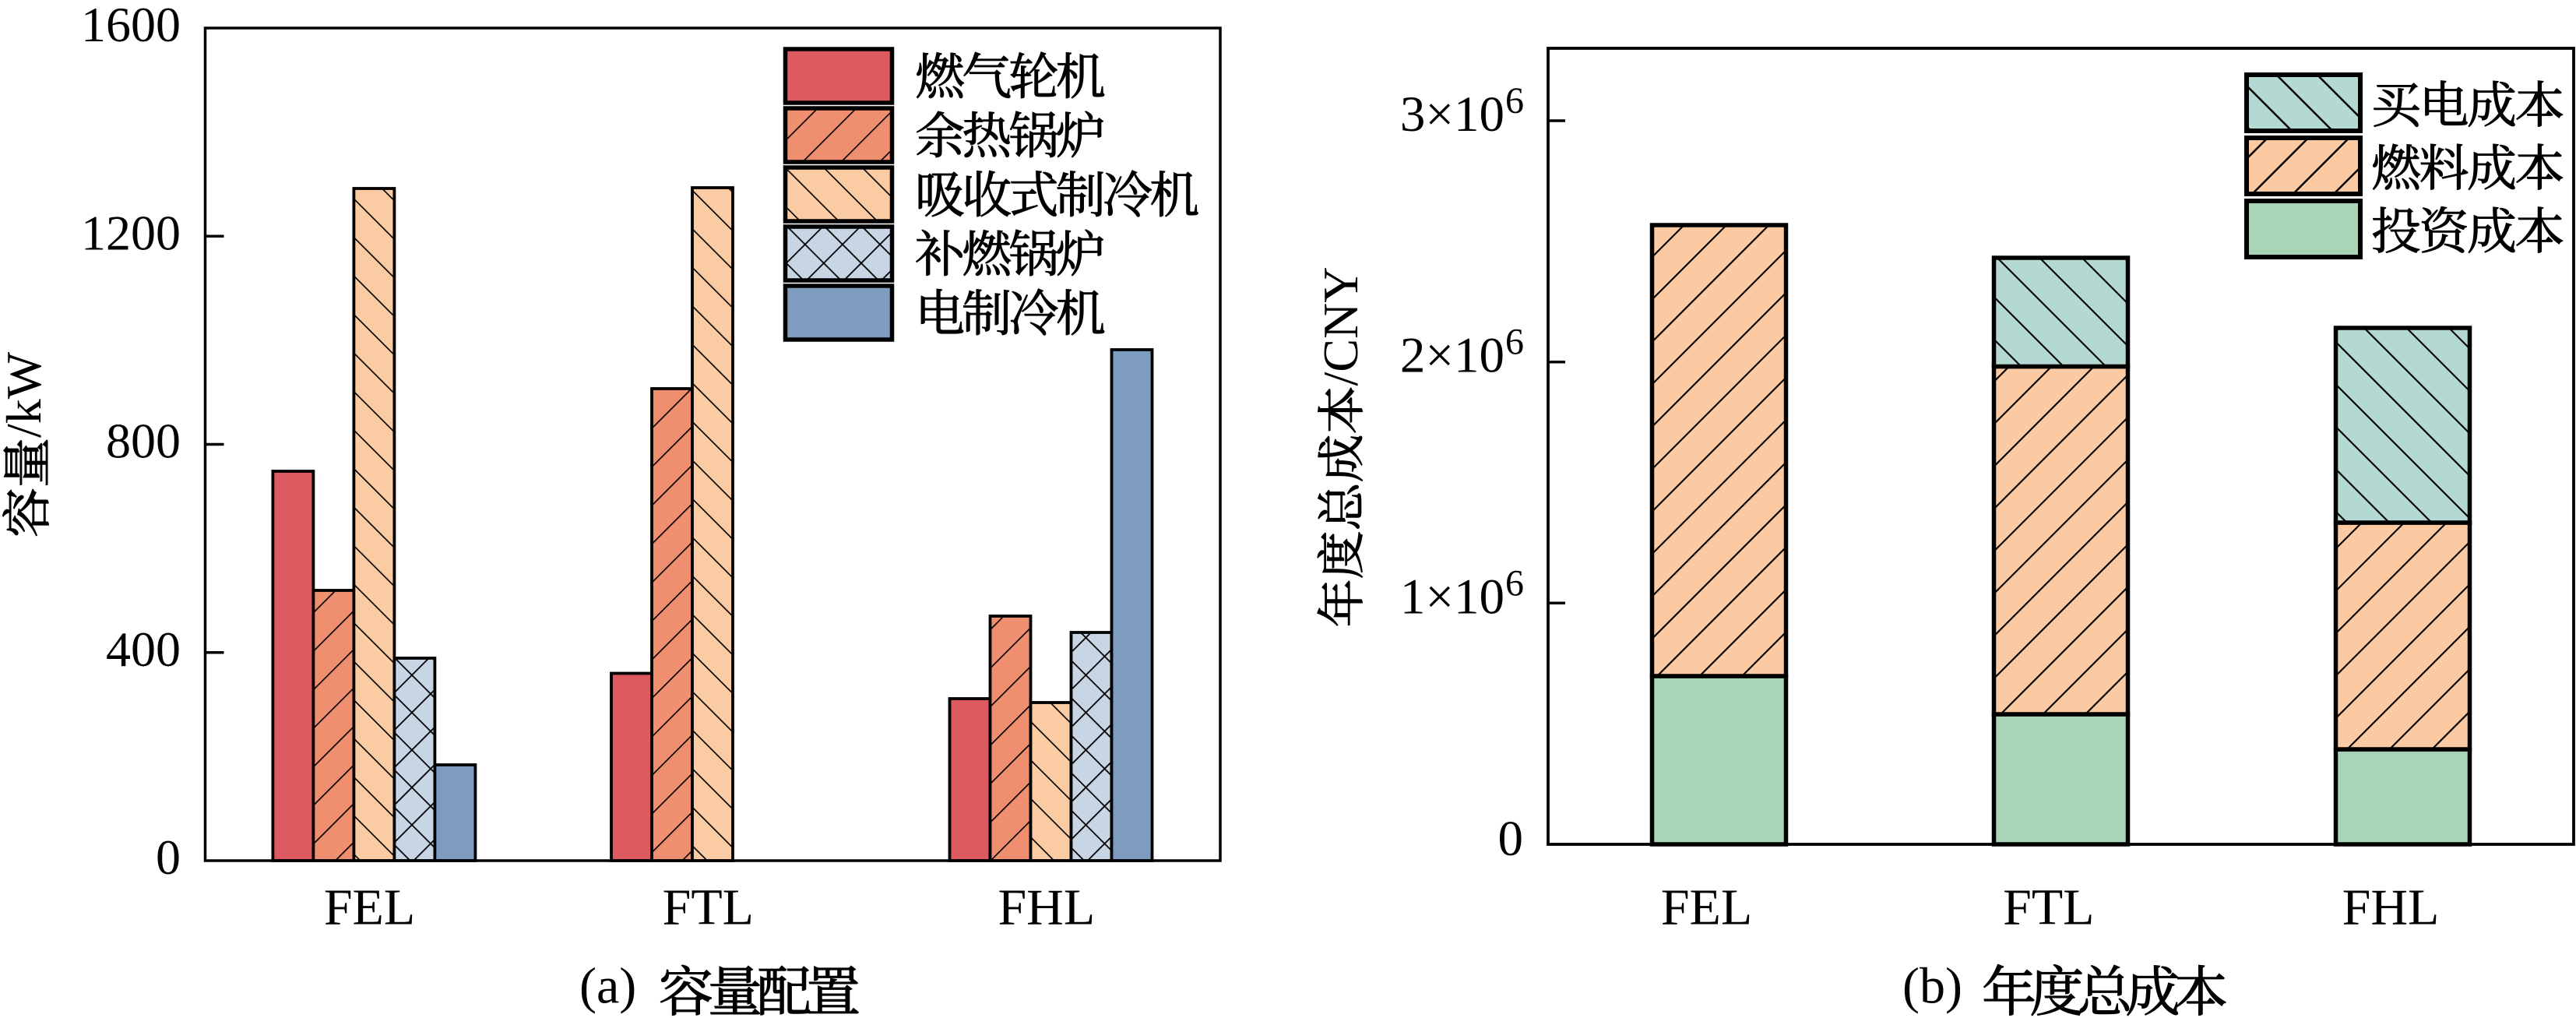 Image resolution: width=2576 pixels, height=1018 pixels. What do you see at coordinates (1452, 597) in the screenshot?
I see `svg-text: 1×10` at bounding box center [1452, 597].